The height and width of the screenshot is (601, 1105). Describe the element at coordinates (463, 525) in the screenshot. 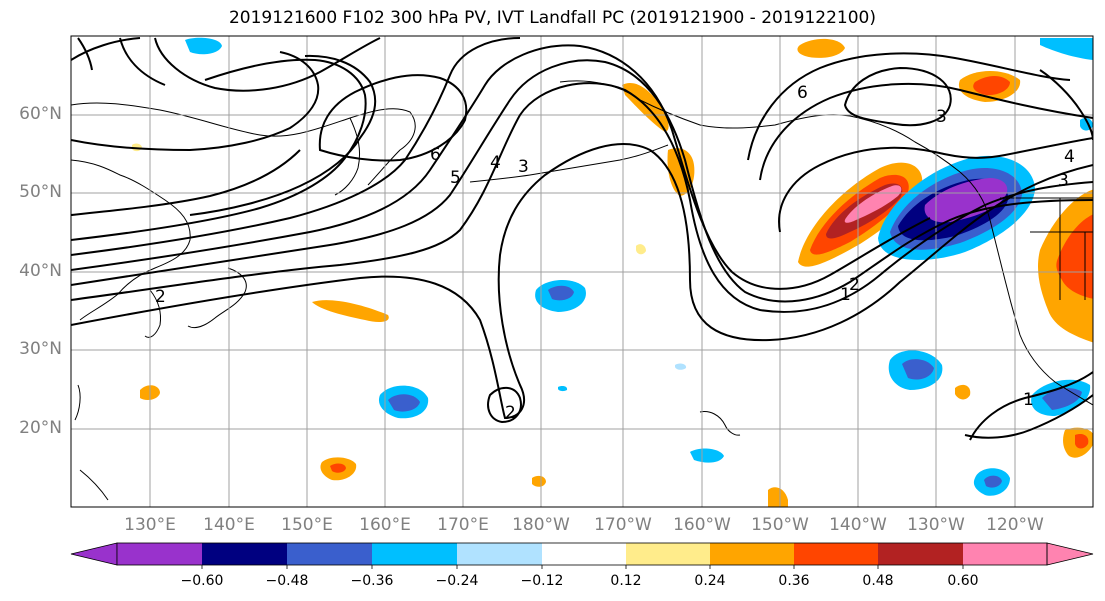

I see `lon-label: 170°E` at that location.